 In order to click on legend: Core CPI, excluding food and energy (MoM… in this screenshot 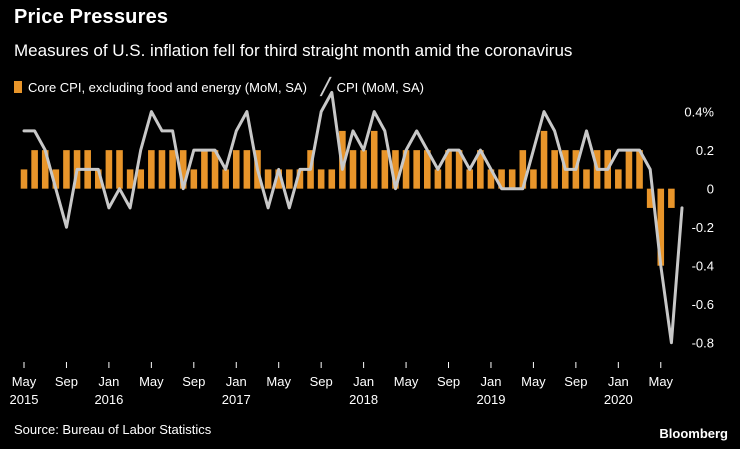, I will do `click(219, 87)`.